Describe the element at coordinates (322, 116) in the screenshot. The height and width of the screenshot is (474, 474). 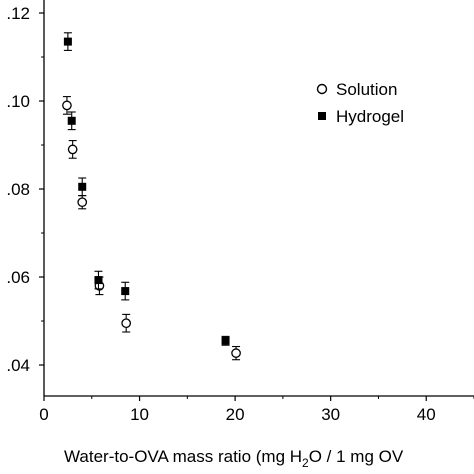
I see `legend-hydrogel-marker` at that location.